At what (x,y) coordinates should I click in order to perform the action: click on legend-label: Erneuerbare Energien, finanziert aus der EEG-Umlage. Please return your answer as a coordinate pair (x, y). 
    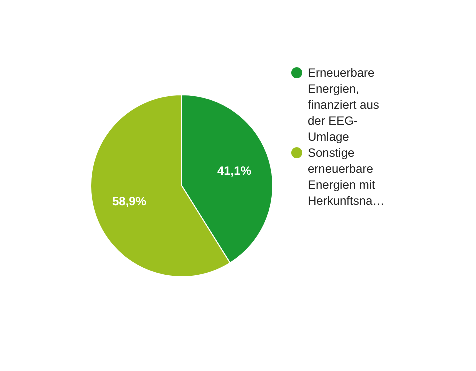
    Looking at the image, I should click on (344, 105).